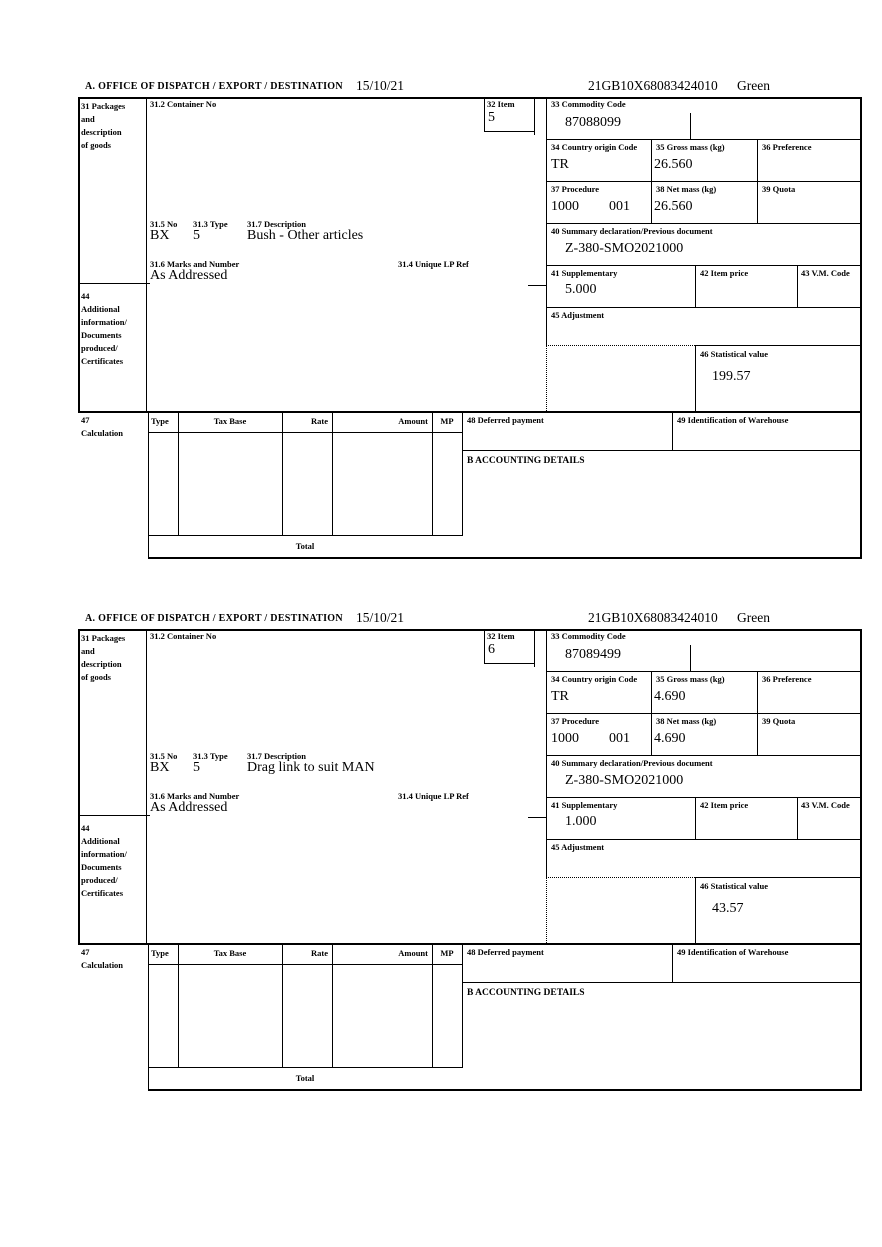 The width and height of the screenshot is (882, 1247). What do you see at coordinates (686, 189) in the screenshot?
I see `box38-net-mass-label: 38 Net mass (kg)` at bounding box center [686, 189].